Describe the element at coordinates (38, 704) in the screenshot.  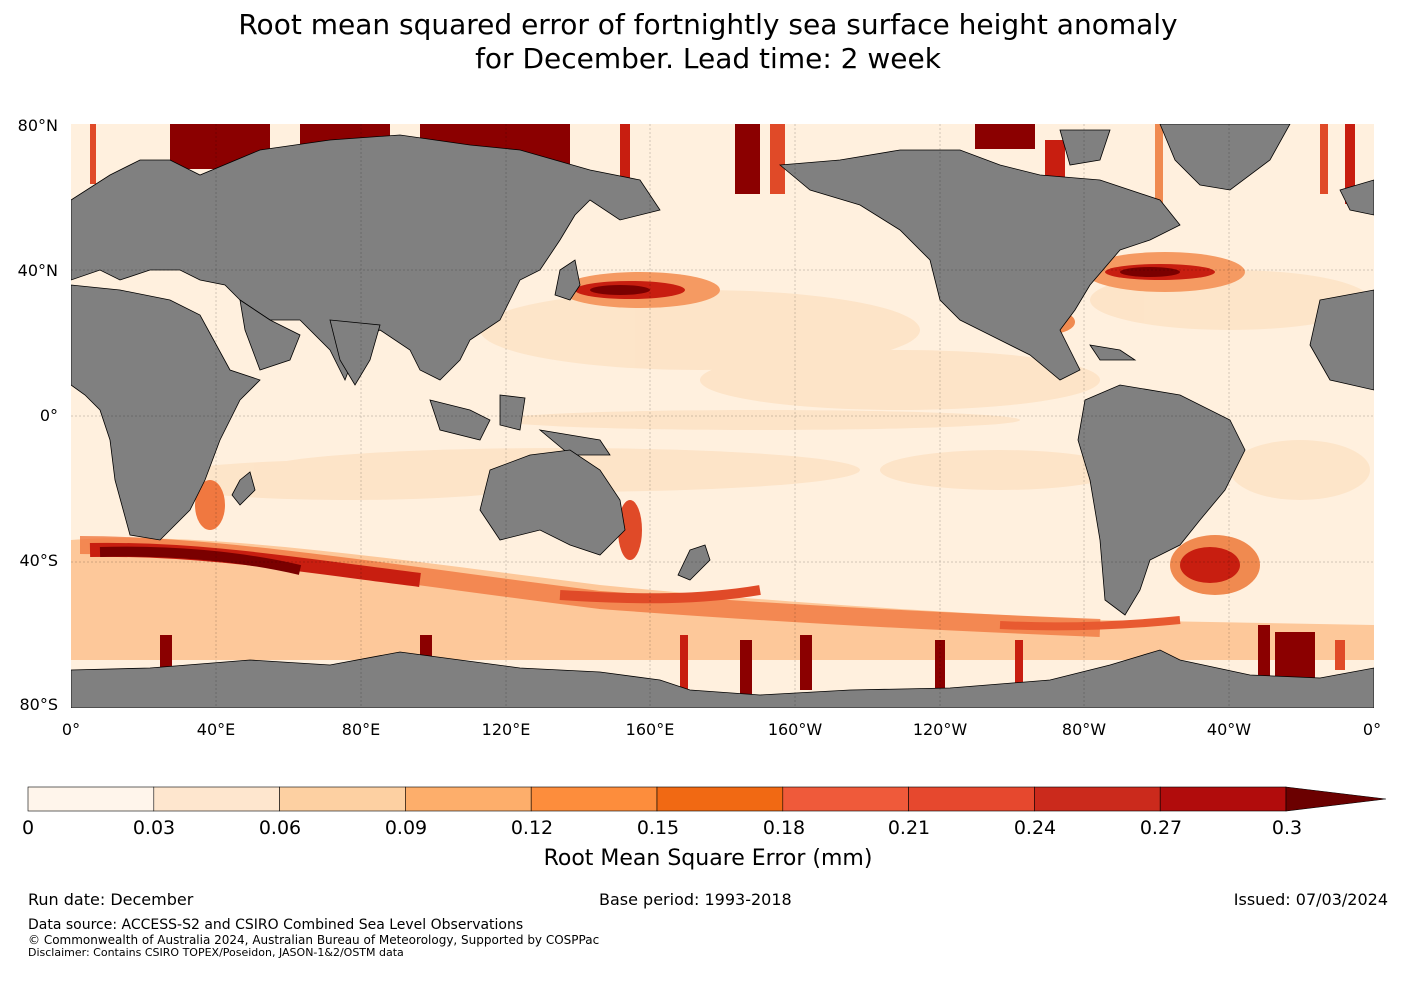
I see `lat-label-80s: 80°S` at that location.